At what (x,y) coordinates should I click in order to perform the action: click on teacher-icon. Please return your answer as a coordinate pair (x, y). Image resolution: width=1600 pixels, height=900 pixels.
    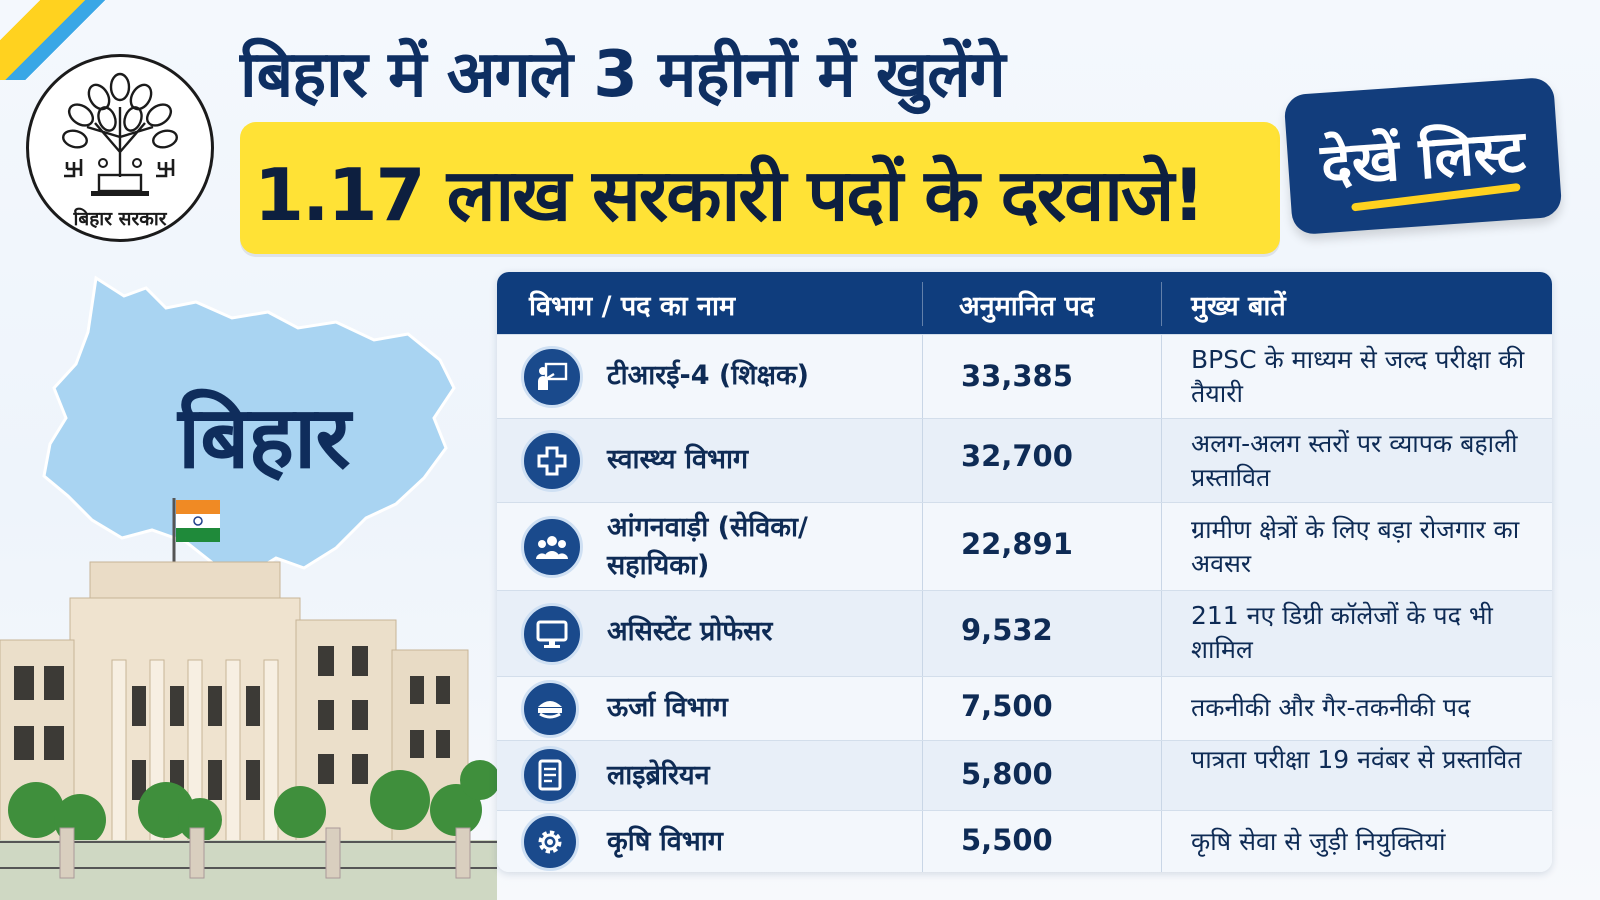
    Looking at the image, I should click on (552, 377).